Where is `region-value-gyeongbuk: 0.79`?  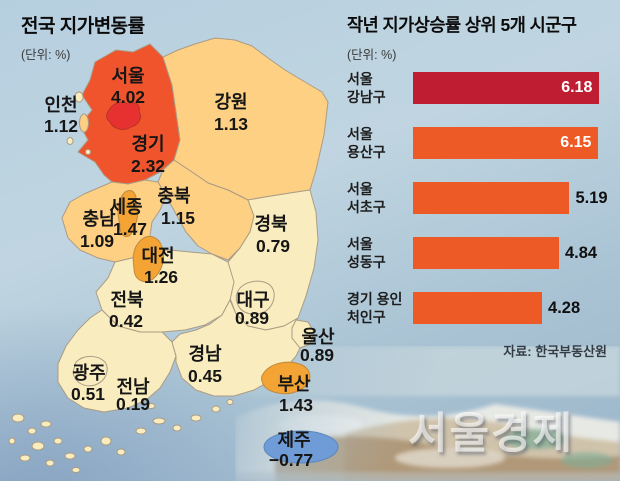 region-value-gyeongbuk: 0.79 is located at coordinates (273, 246).